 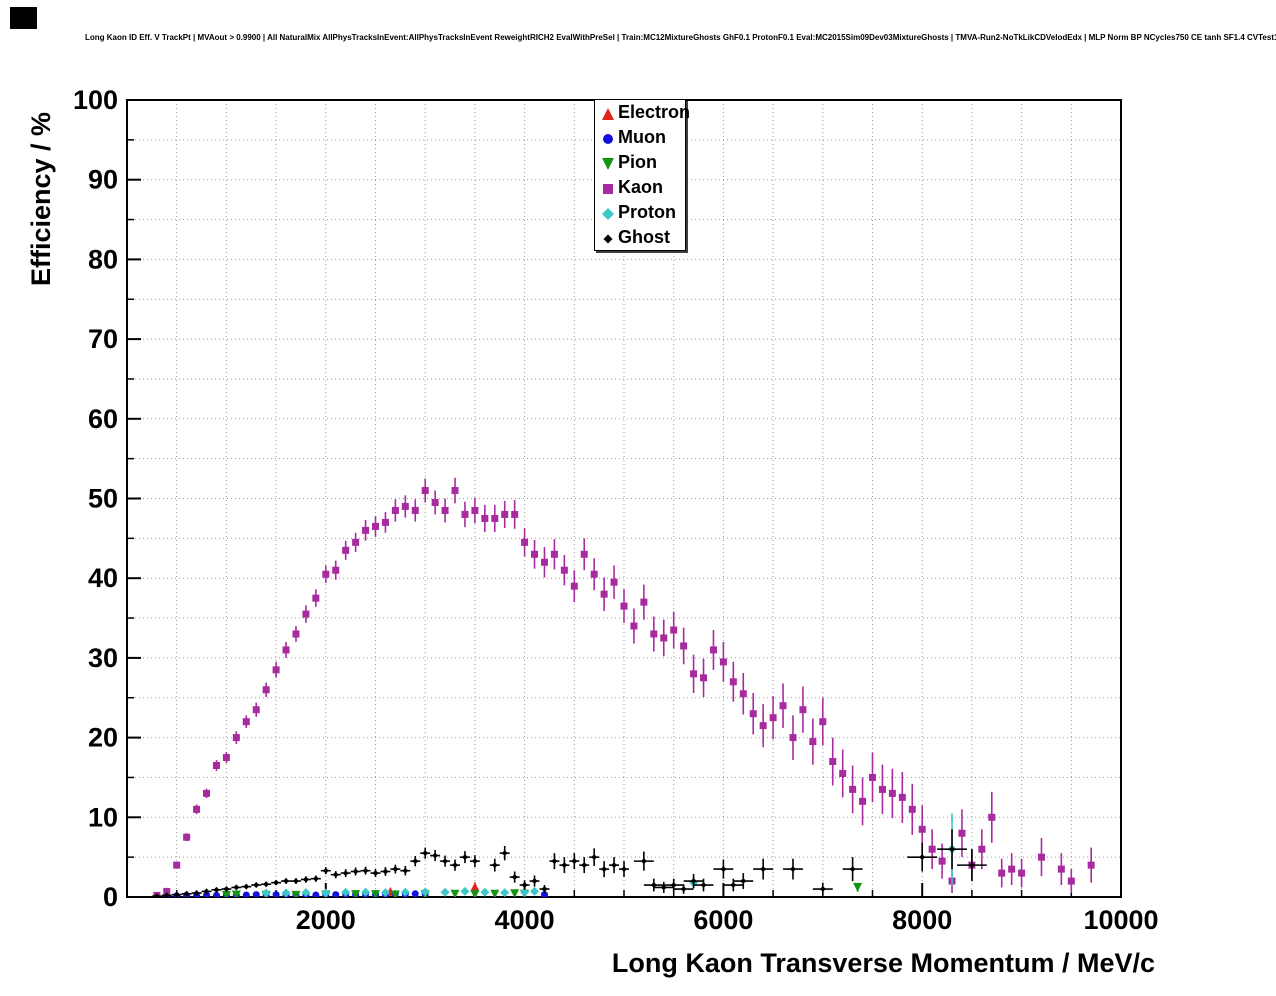 What do you see at coordinates (654, 112) in the screenshot?
I see `legend-label: Electron` at bounding box center [654, 112].